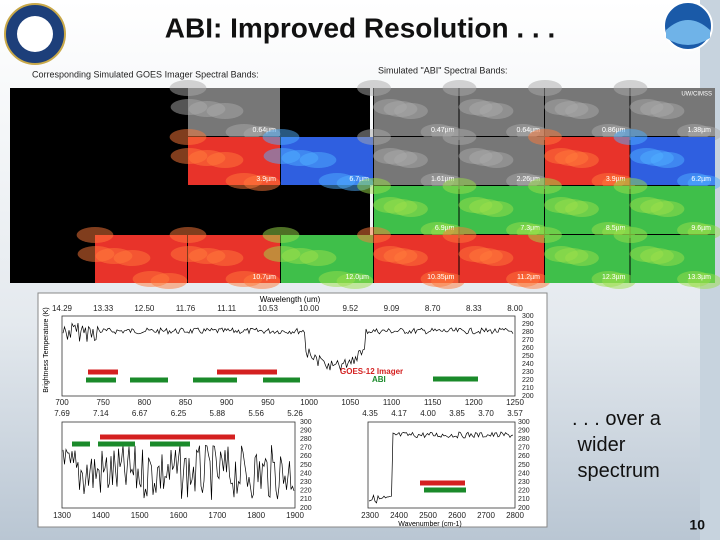 This screenshot has height=545, width=720. What do you see at coordinates (101, 413) in the screenshot?
I see `wavelength-label: 7.14` at bounding box center [101, 413].